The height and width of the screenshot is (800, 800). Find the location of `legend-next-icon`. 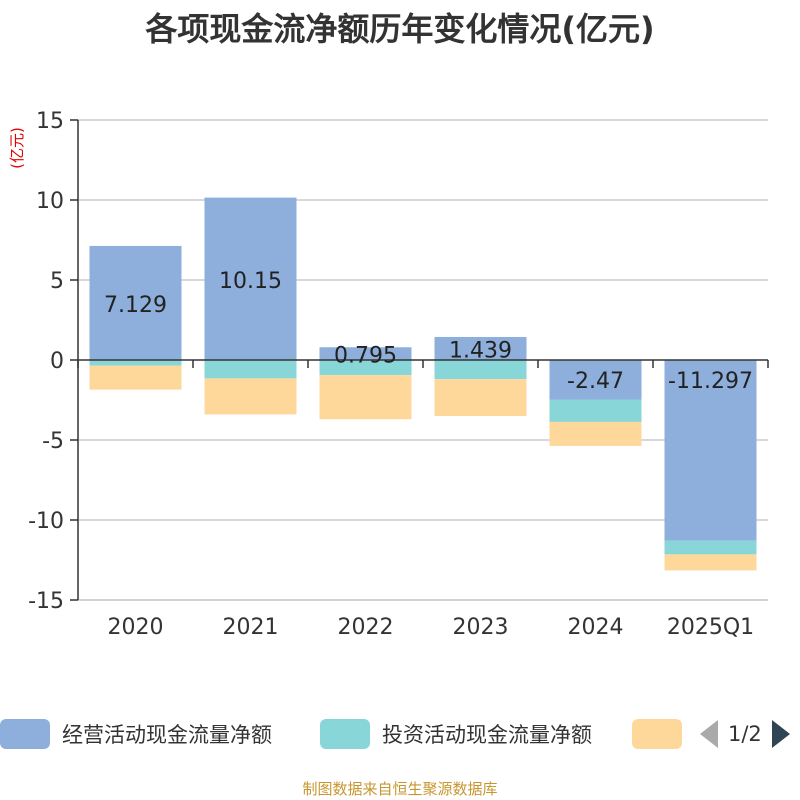

legend-next-icon is located at coordinates (780, 734).